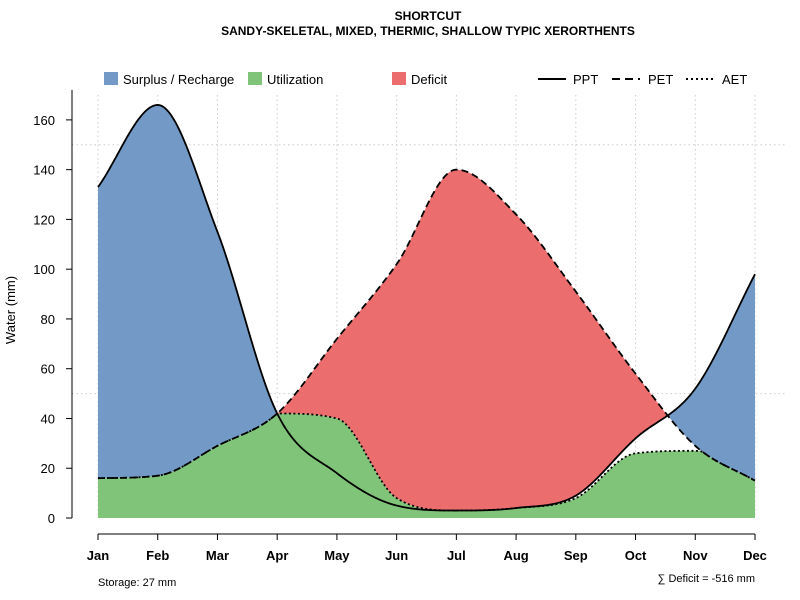 The image size is (800, 600). What do you see at coordinates (217, 555) in the screenshot?
I see `x-tick-label: Mar` at bounding box center [217, 555].